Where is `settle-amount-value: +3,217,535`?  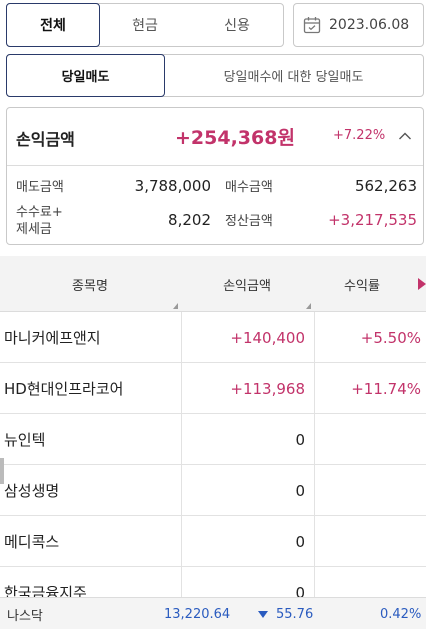
settle-amount-value: +3,217,535 is located at coordinates (372, 220).